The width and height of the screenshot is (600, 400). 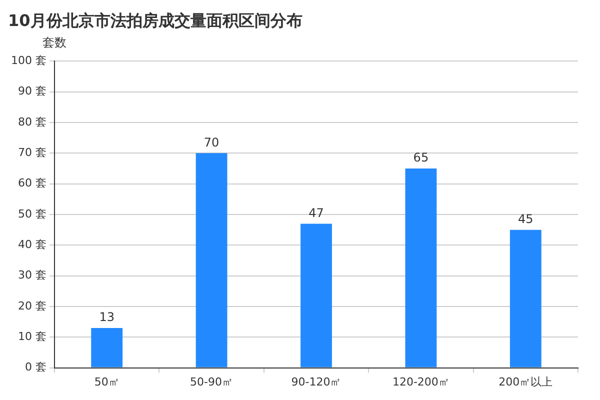 I want to click on x-tick-label: 120-200㎡, so click(x=421, y=381).